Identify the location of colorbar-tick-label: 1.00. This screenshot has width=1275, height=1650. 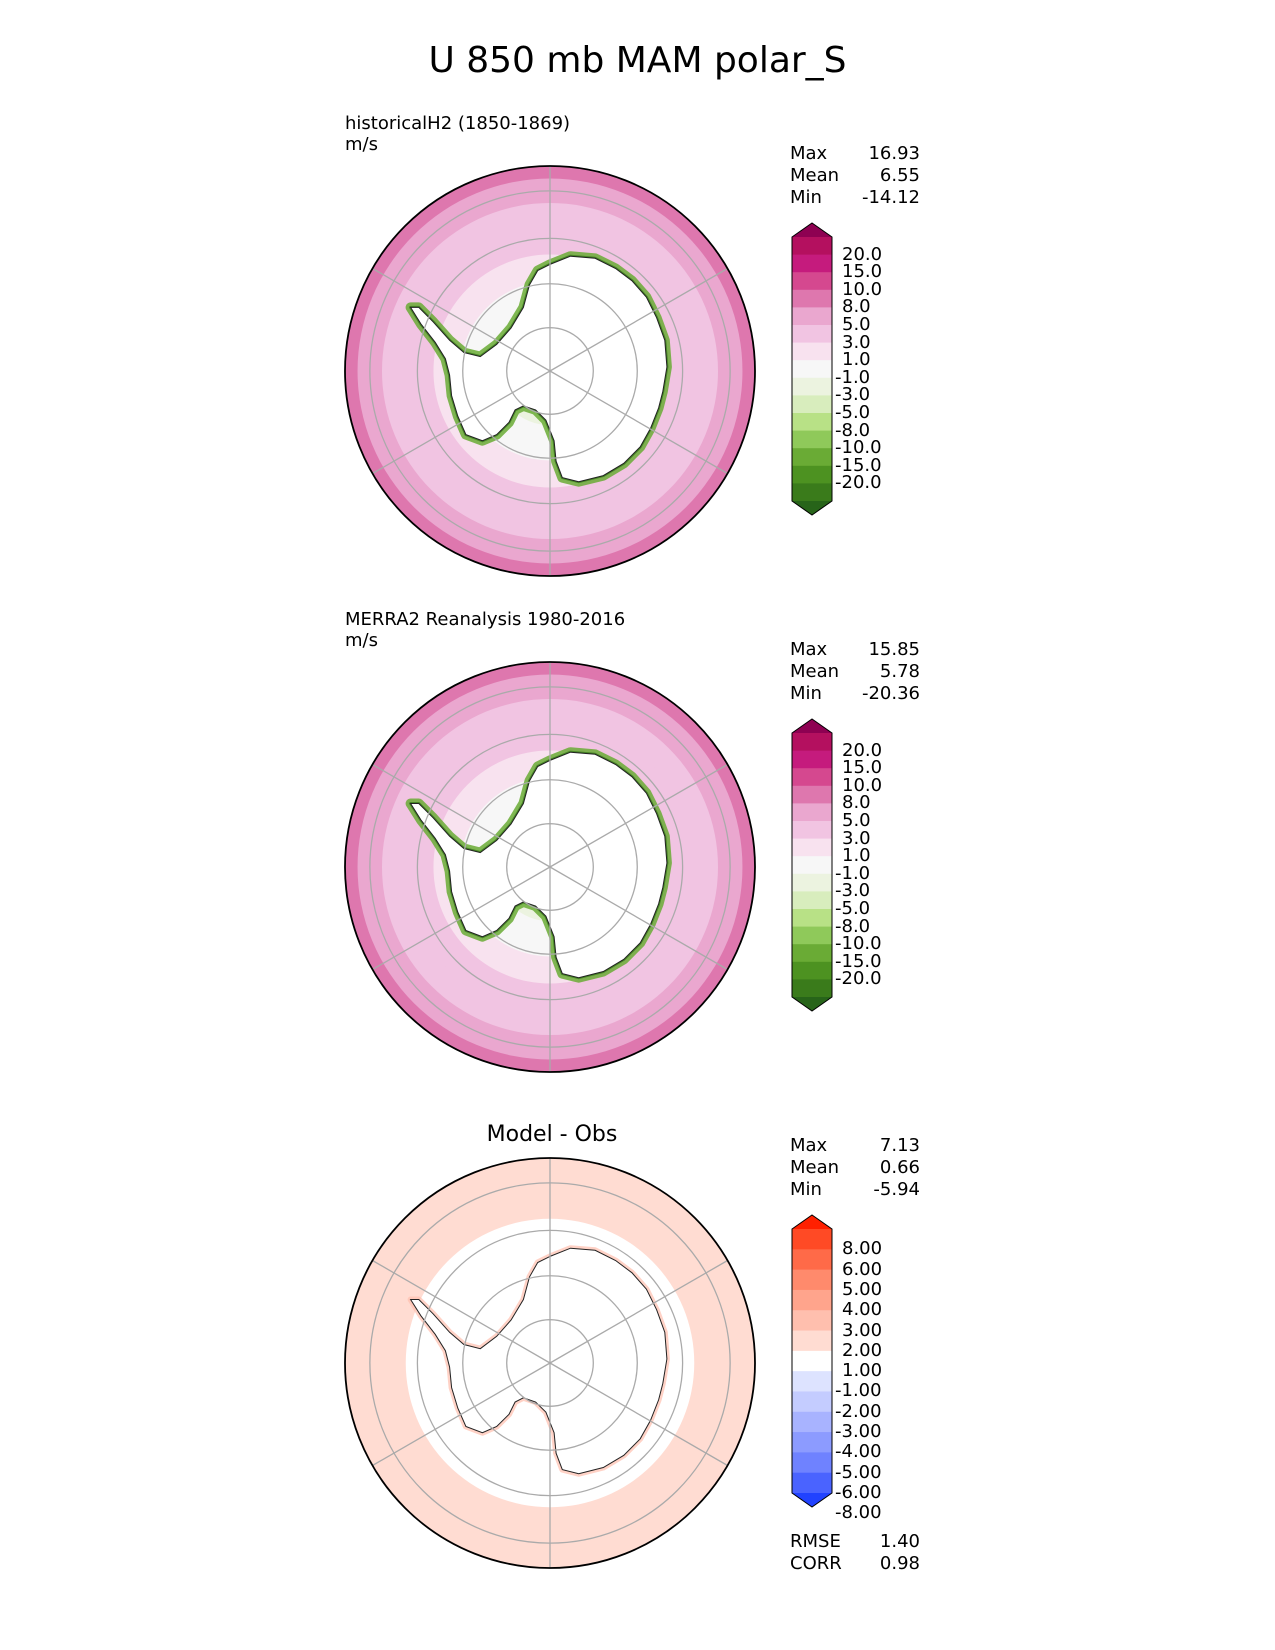
(862, 1371).